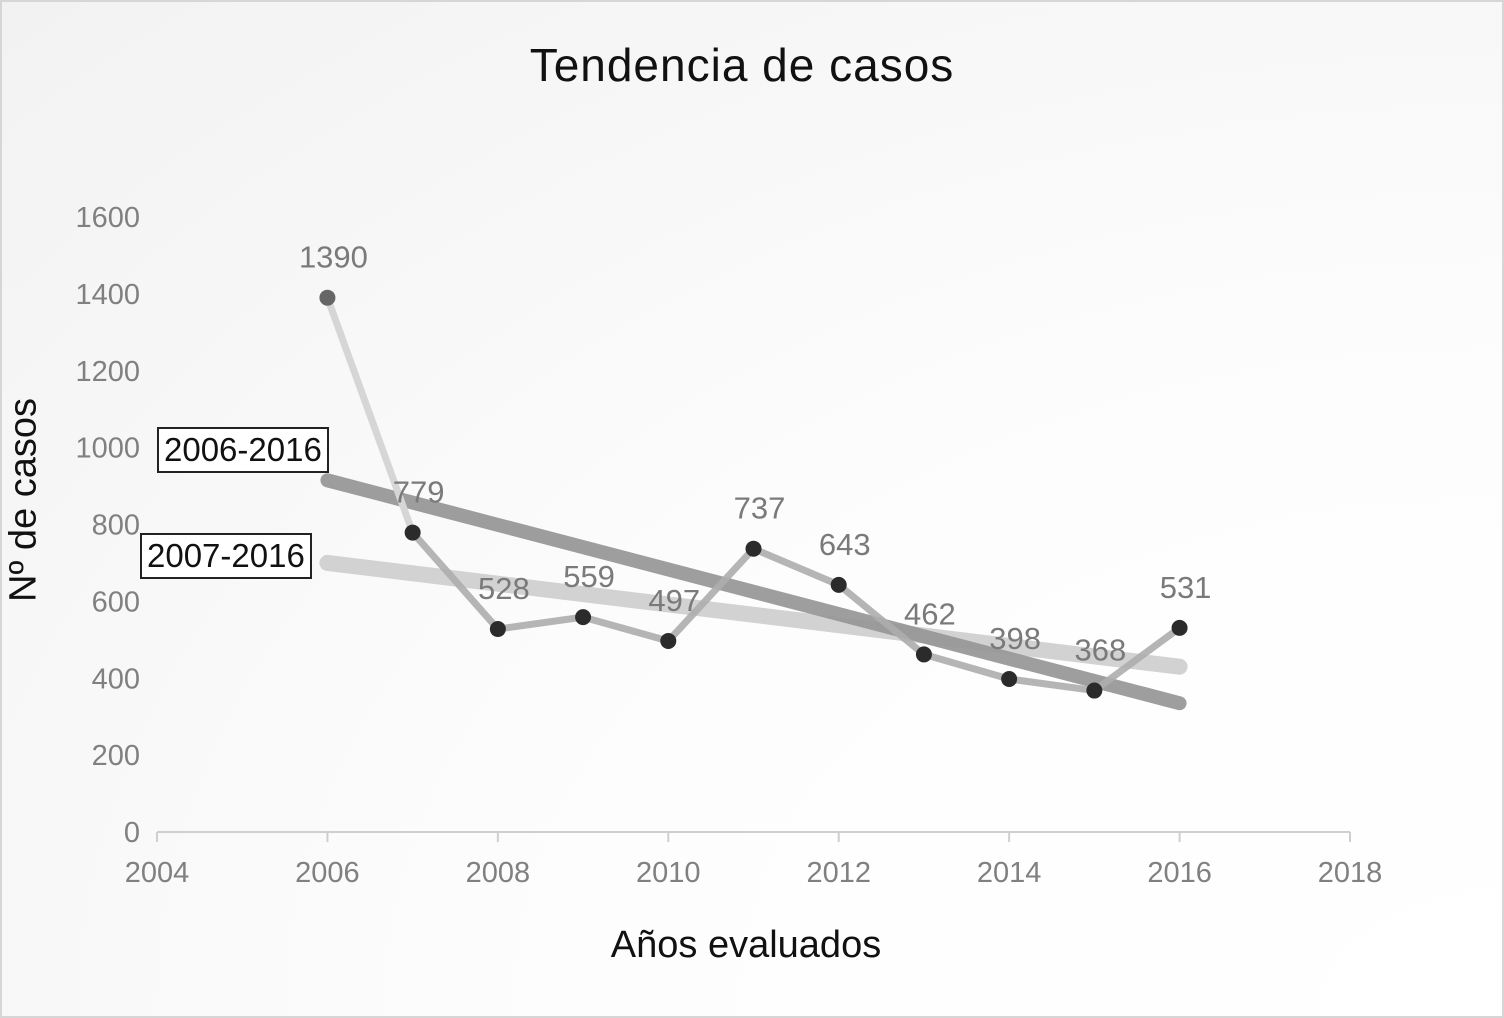 The width and height of the screenshot is (1504, 1018). I want to click on data-label-2015: 368, so click(1100, 650).